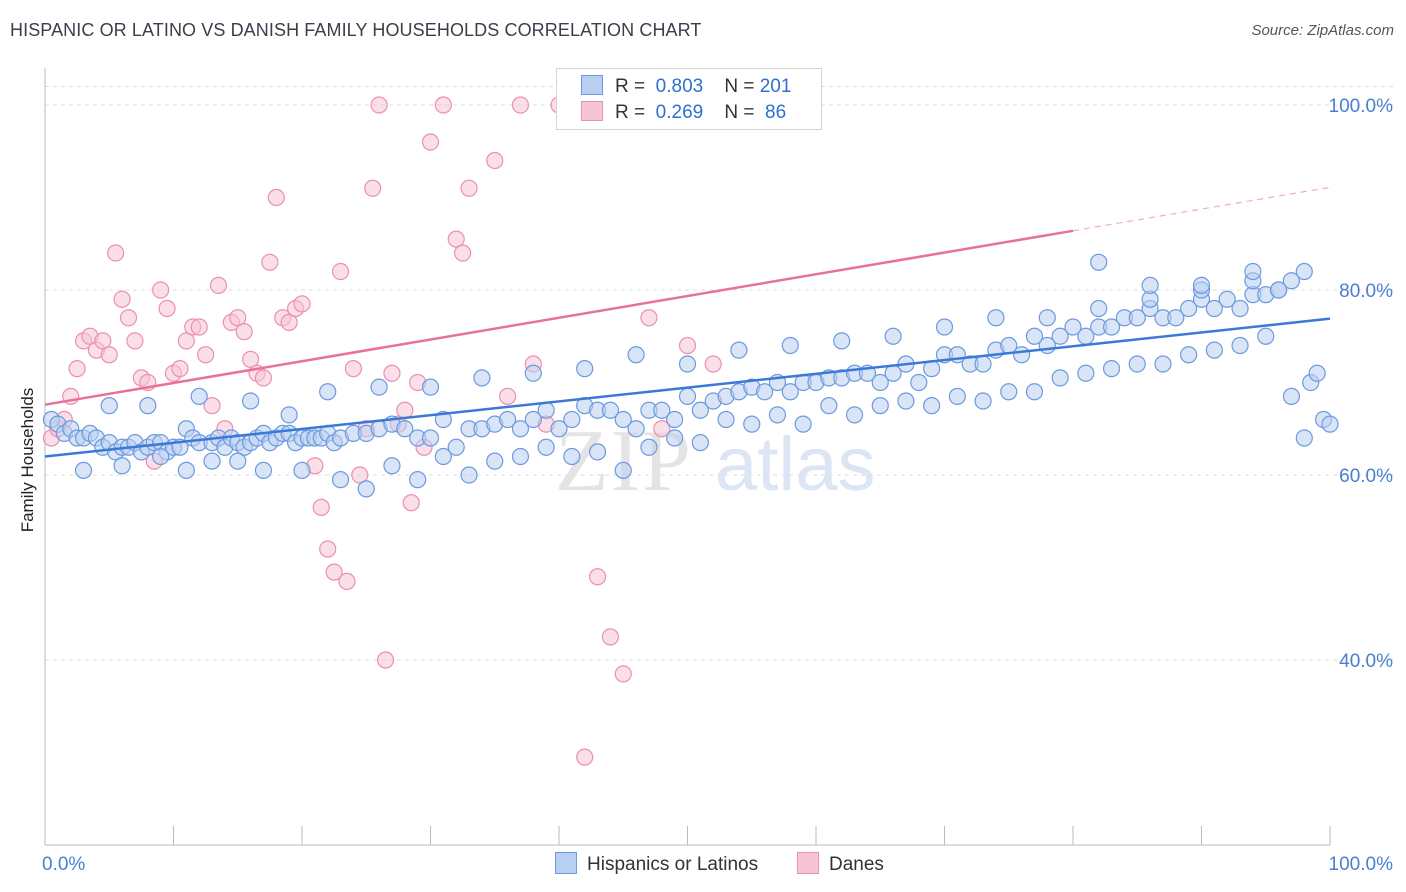  Describe the element at coordinates (679, 86) in the screenshot. I see `legend-r-value-hispanics: 0.803` at that location.